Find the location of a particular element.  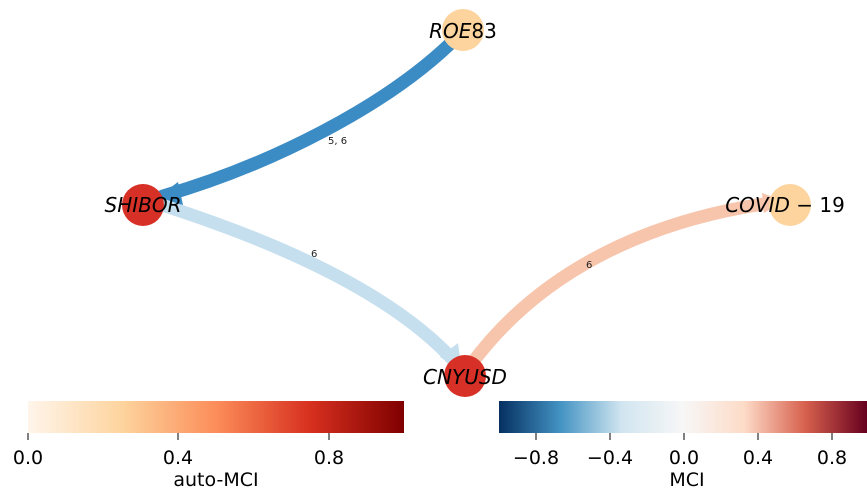

mci-tick-label-4: 0.8 is located at coordinates (832, 458).